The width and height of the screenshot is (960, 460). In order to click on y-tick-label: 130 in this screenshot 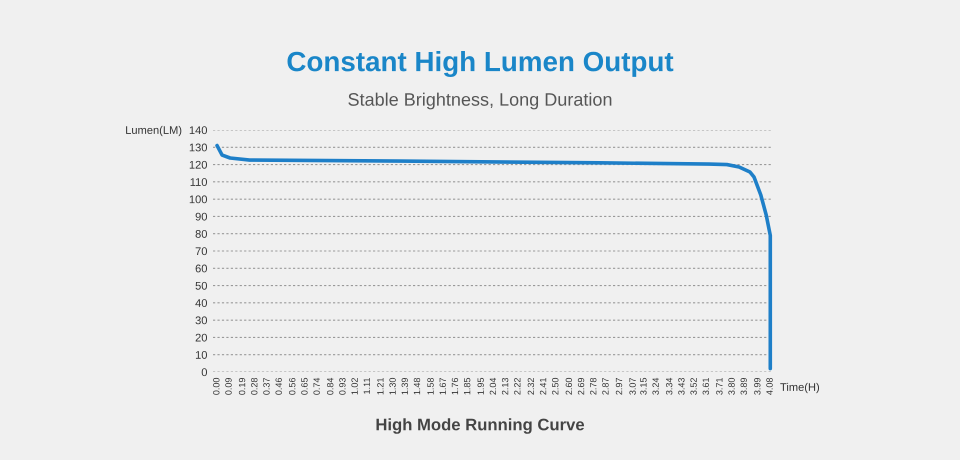, I will do `click(199, 148)`.